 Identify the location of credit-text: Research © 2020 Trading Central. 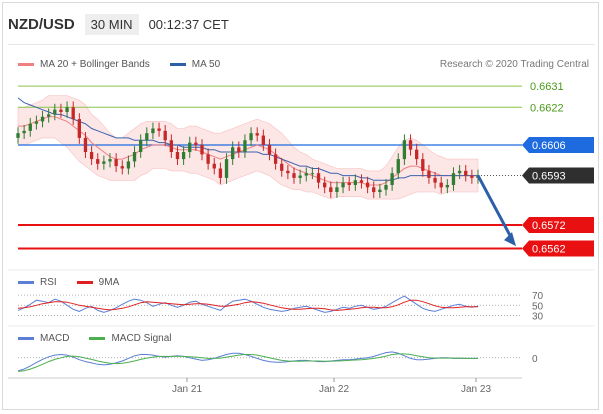
(514, 64).